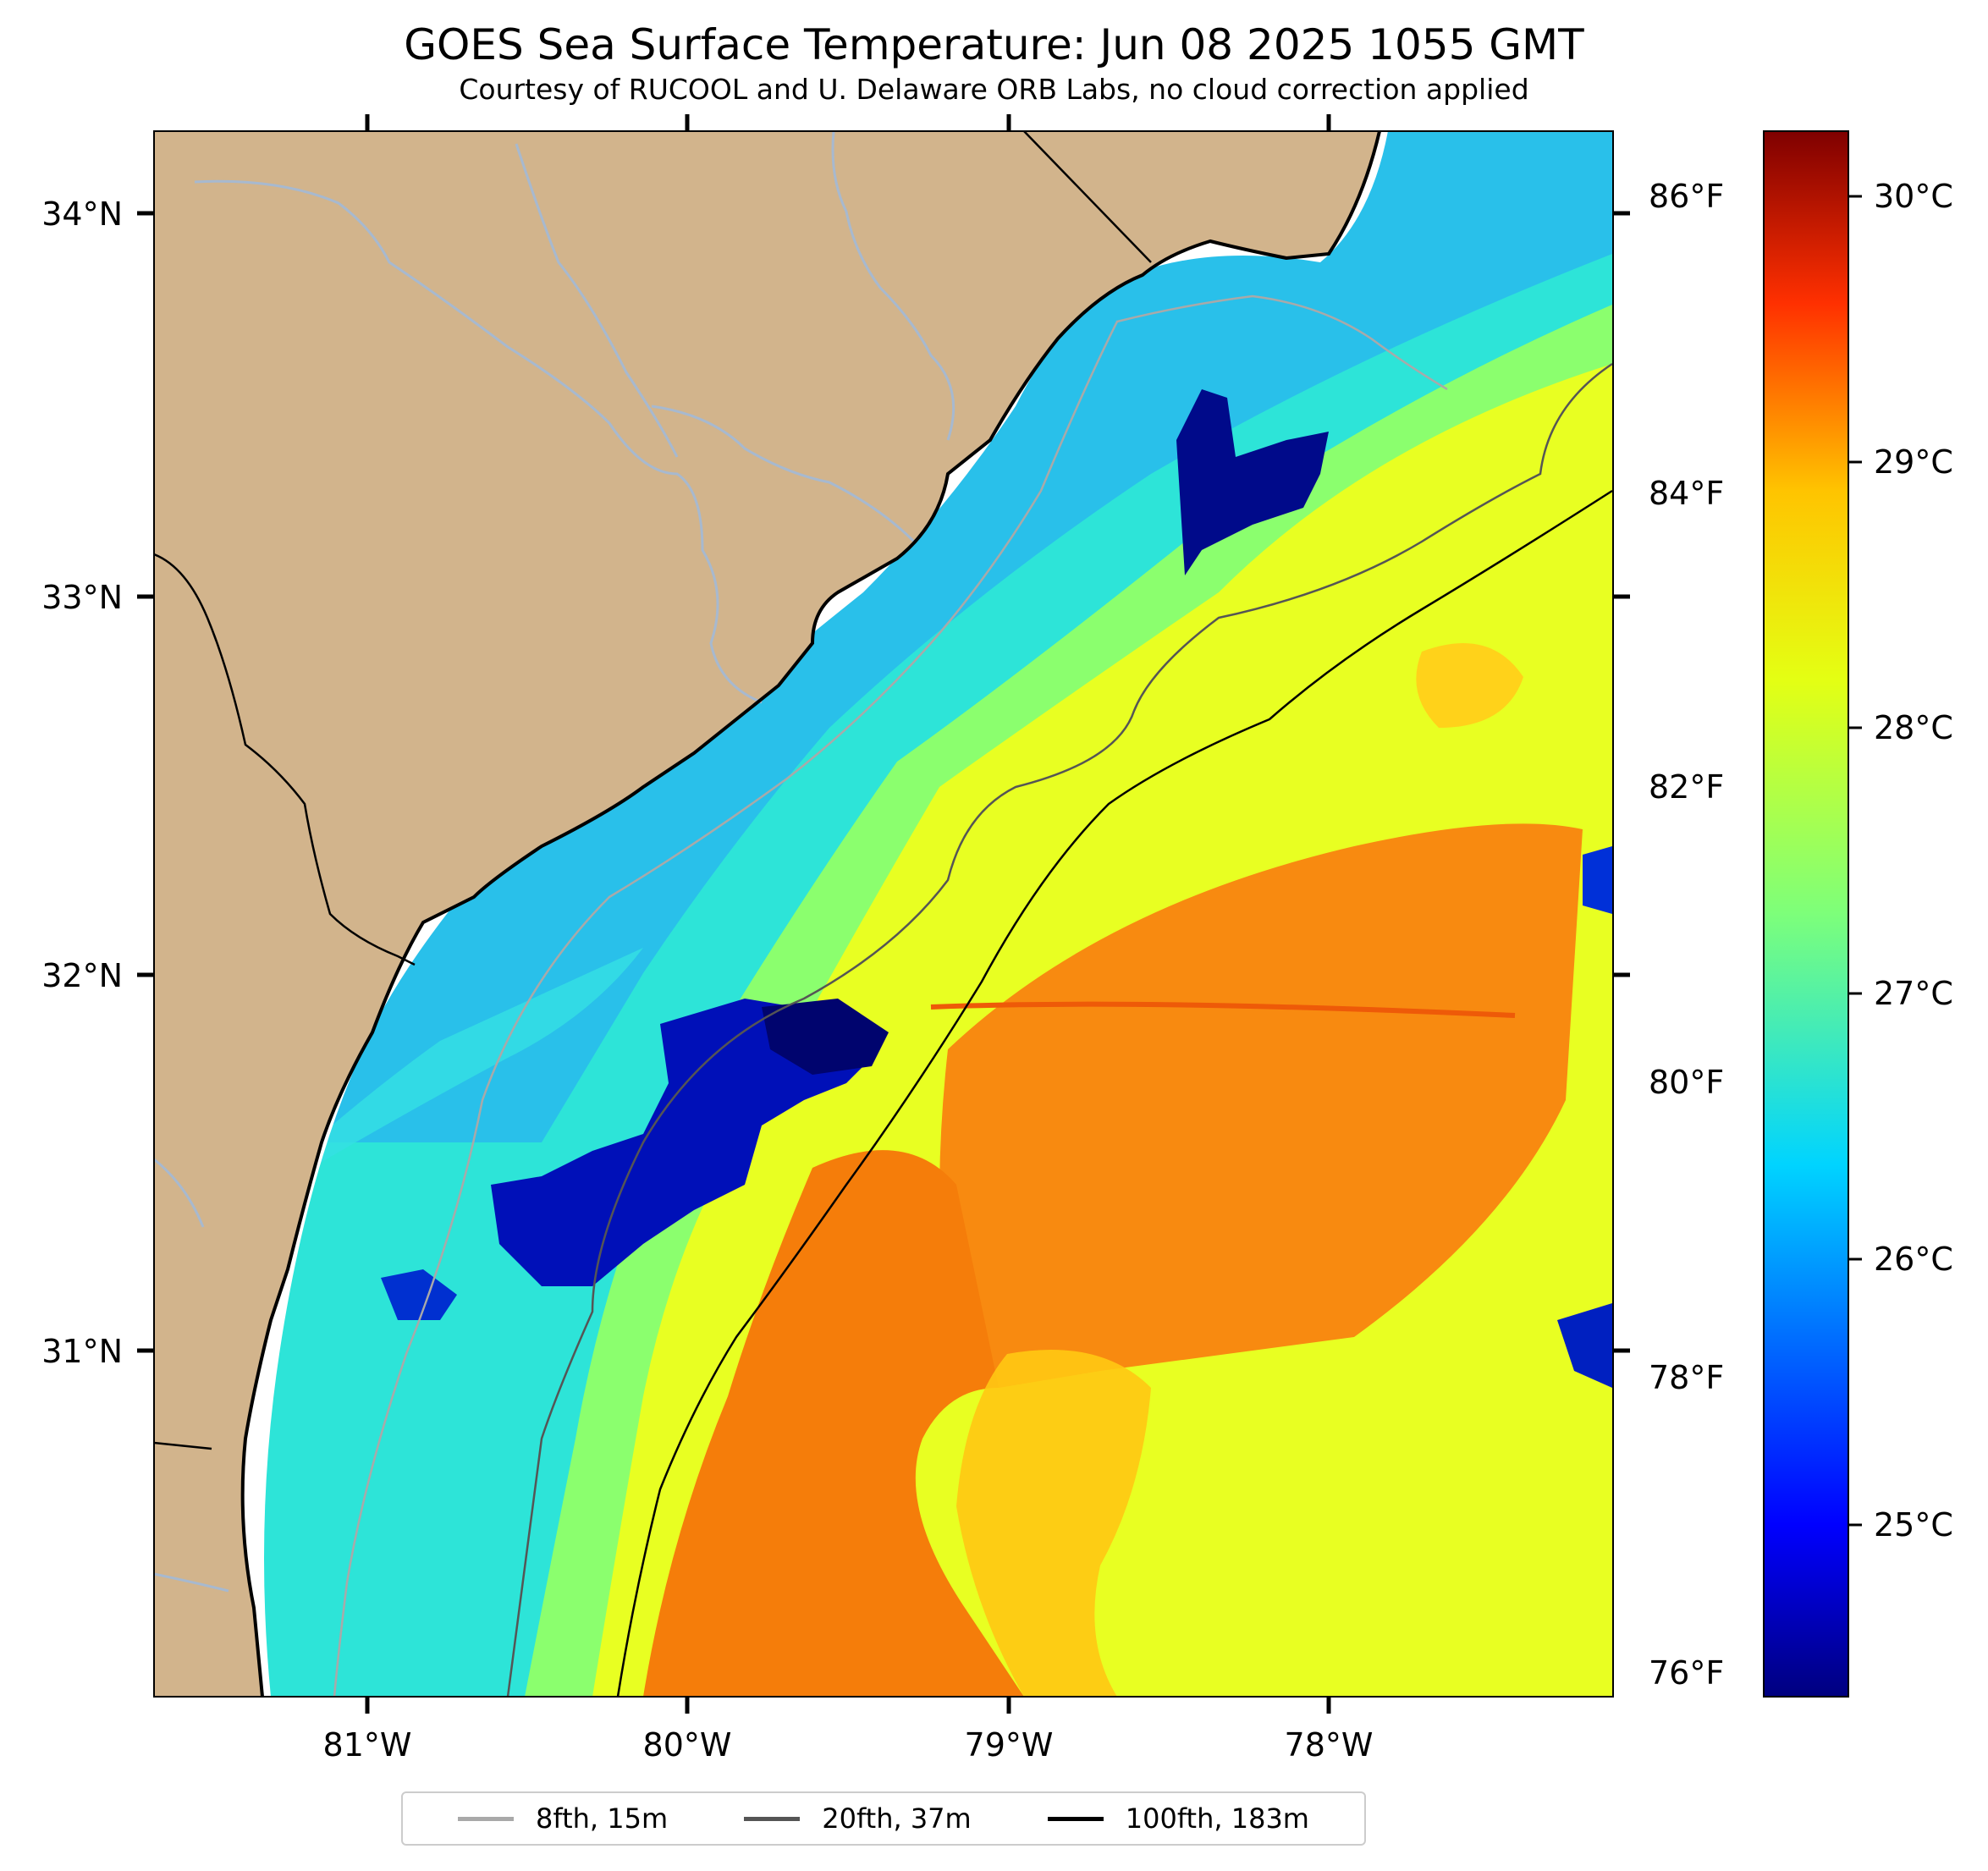  I want to click on warm-eddy, so click(1469, 686).